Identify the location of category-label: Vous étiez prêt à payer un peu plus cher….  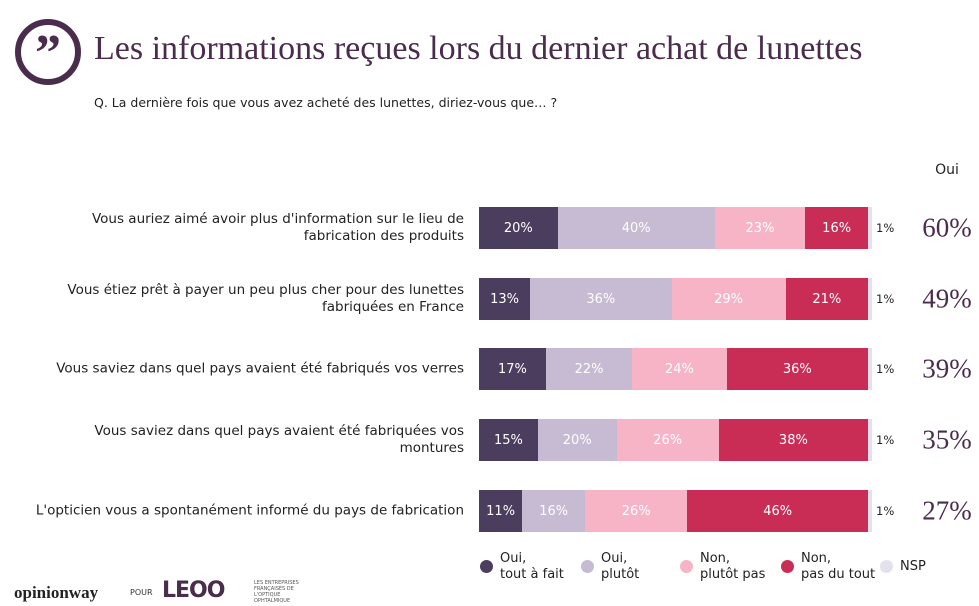
(265, 298).